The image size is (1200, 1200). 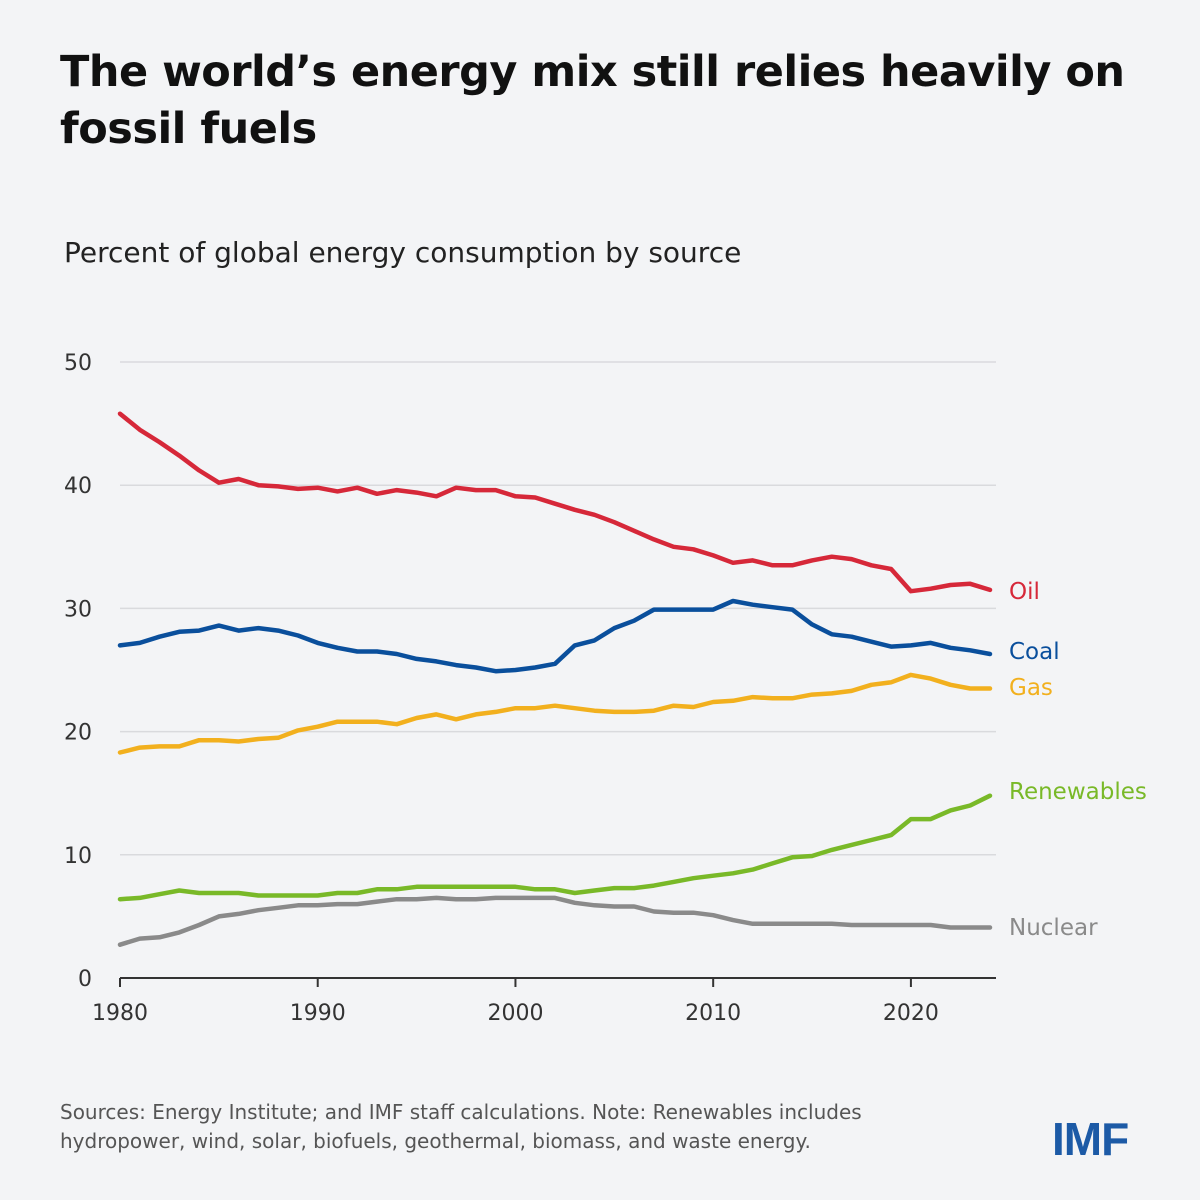 I want to click on series-line-renewables, so click(x=555, y=847).